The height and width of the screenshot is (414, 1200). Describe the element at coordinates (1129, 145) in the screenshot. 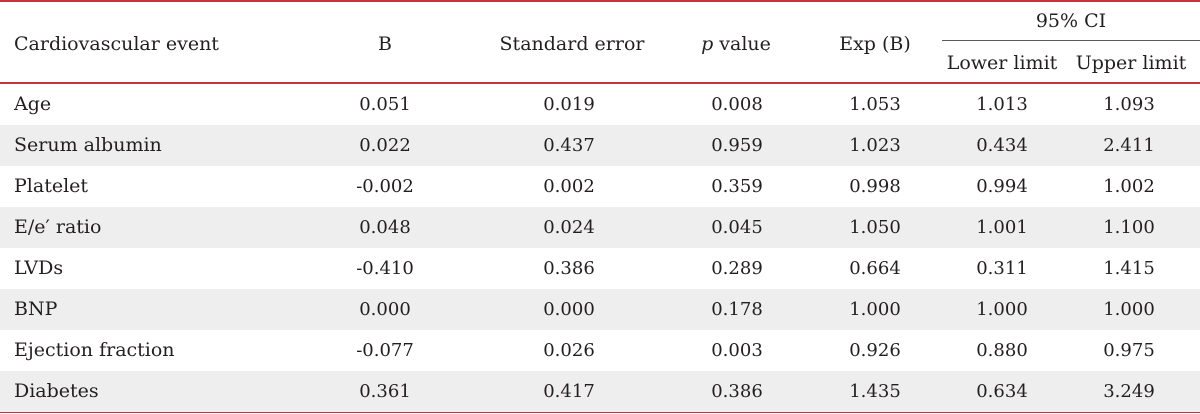

I see `upper-limit-value: 2.411` at that location.